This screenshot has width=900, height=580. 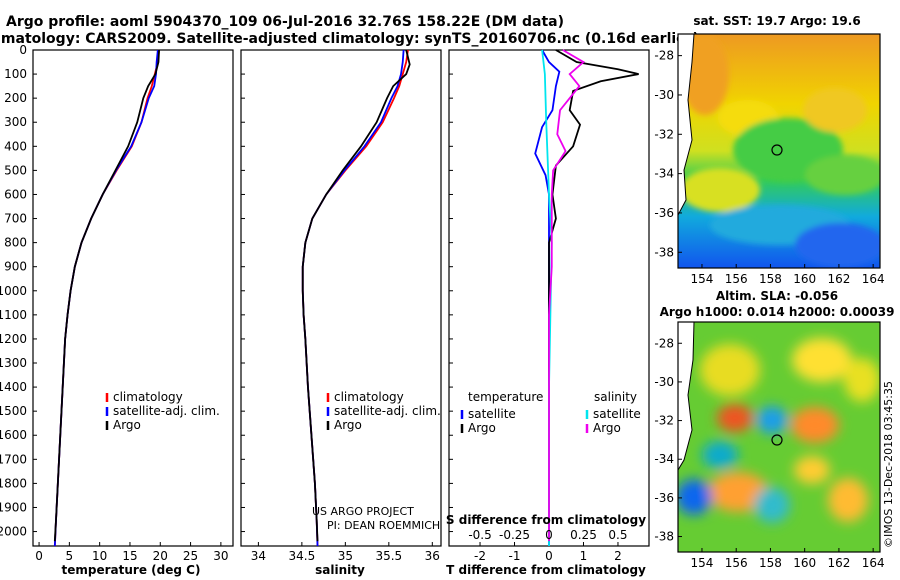 I want to click on x-tick-label: 35, so click(x=345, y=556).